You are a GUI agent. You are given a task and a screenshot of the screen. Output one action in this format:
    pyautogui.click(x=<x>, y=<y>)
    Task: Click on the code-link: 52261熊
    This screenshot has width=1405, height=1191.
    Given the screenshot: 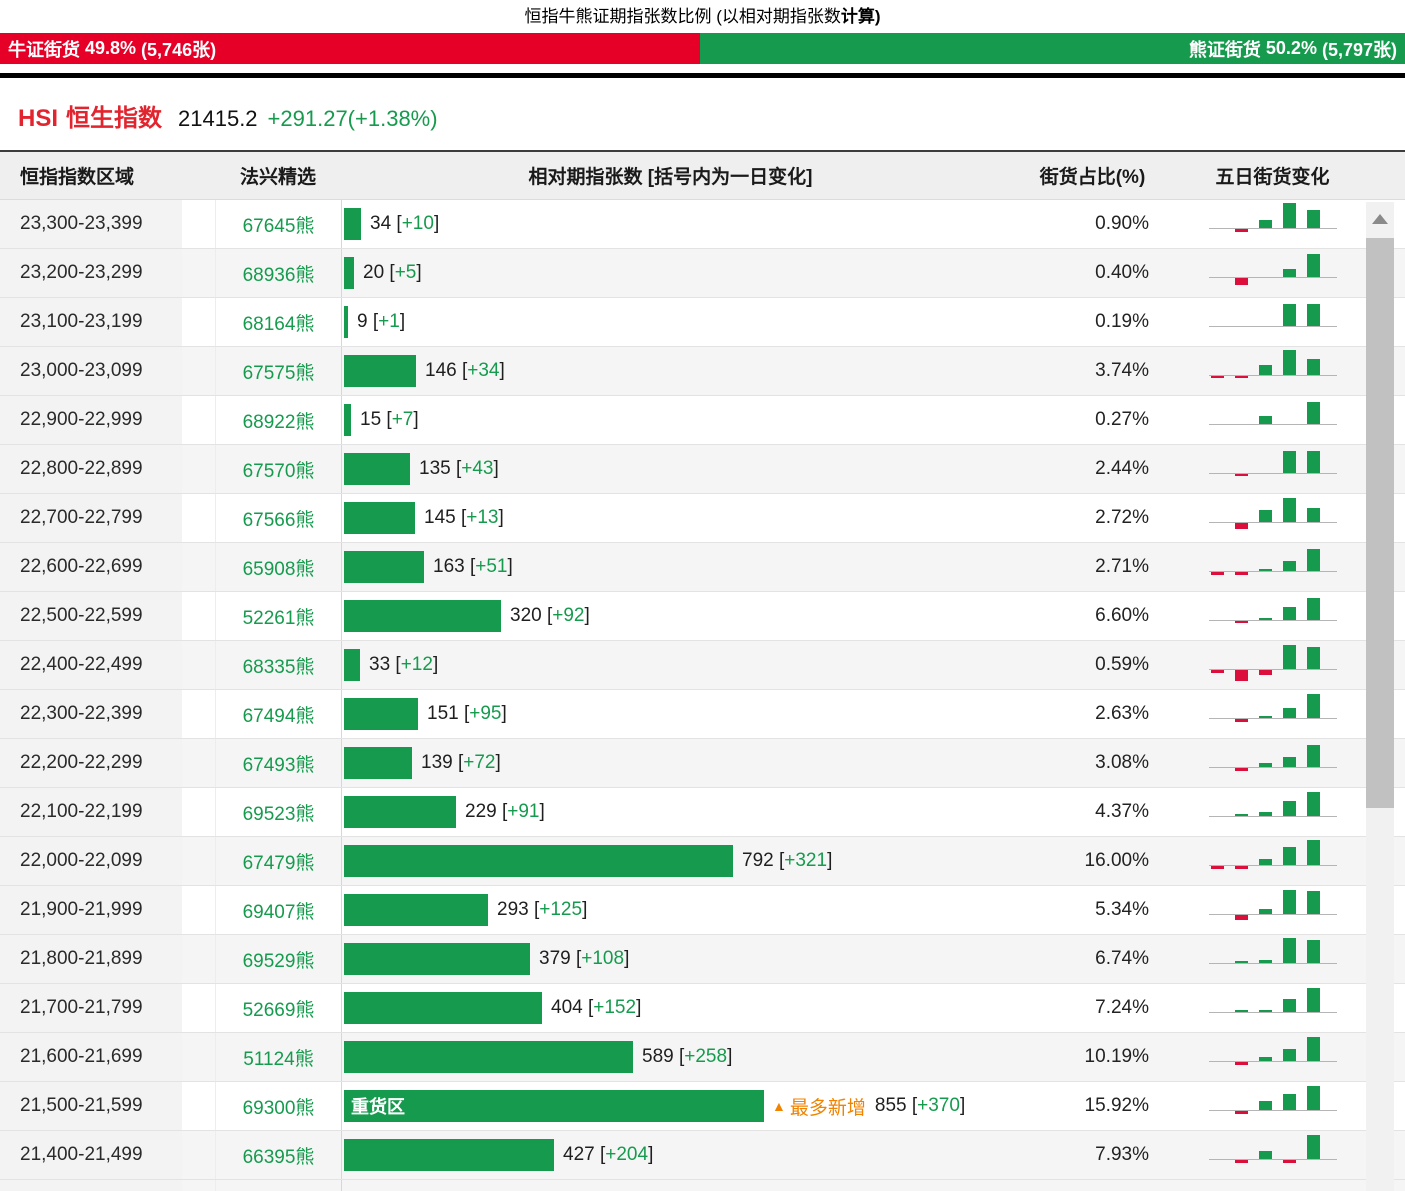 What is the action you would take?
    pyautogui.click(x=278, y=616)
    